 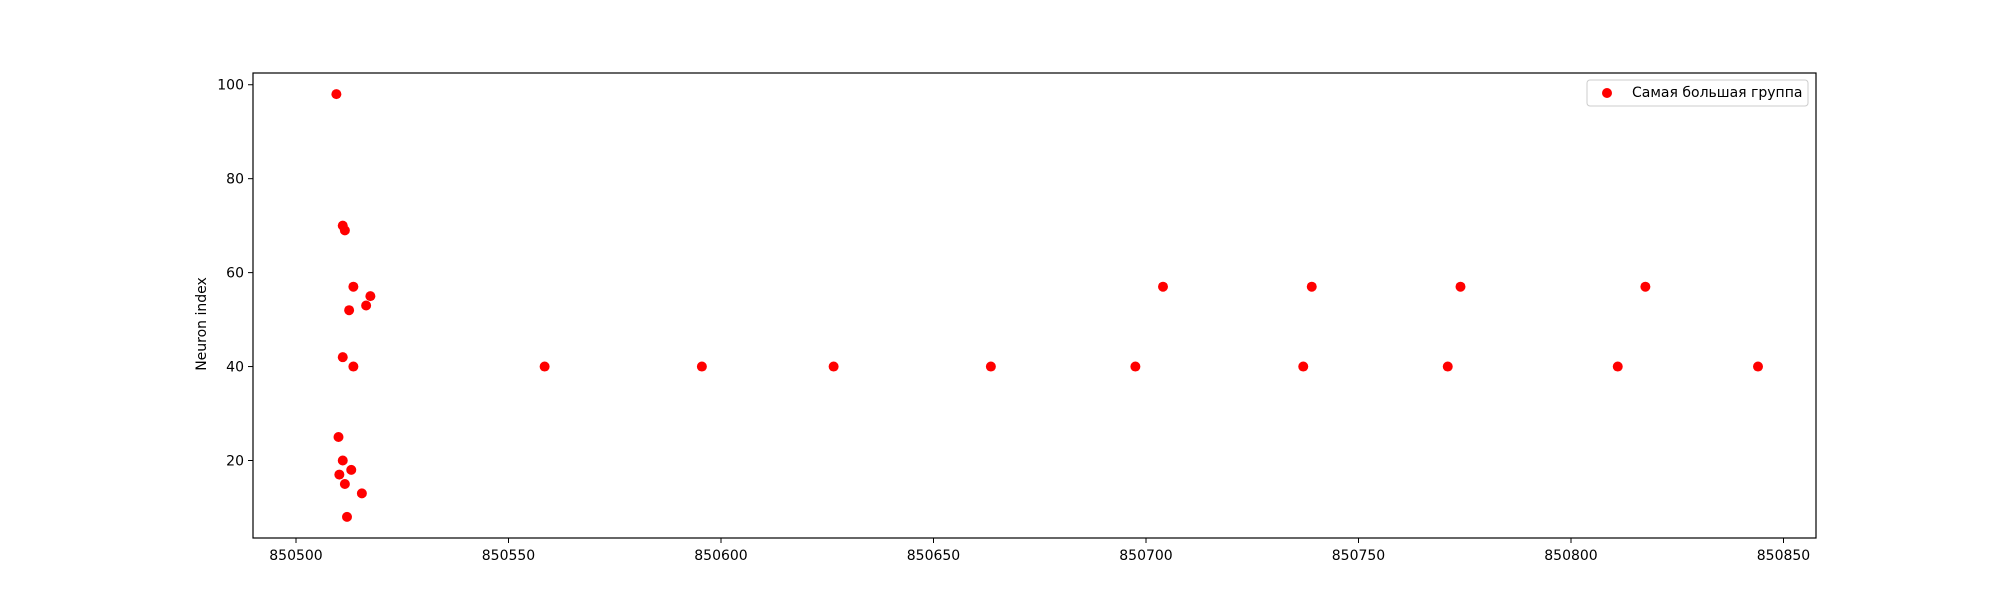 I want to click on y-tick-label: 80, so click(x=235, y=180).